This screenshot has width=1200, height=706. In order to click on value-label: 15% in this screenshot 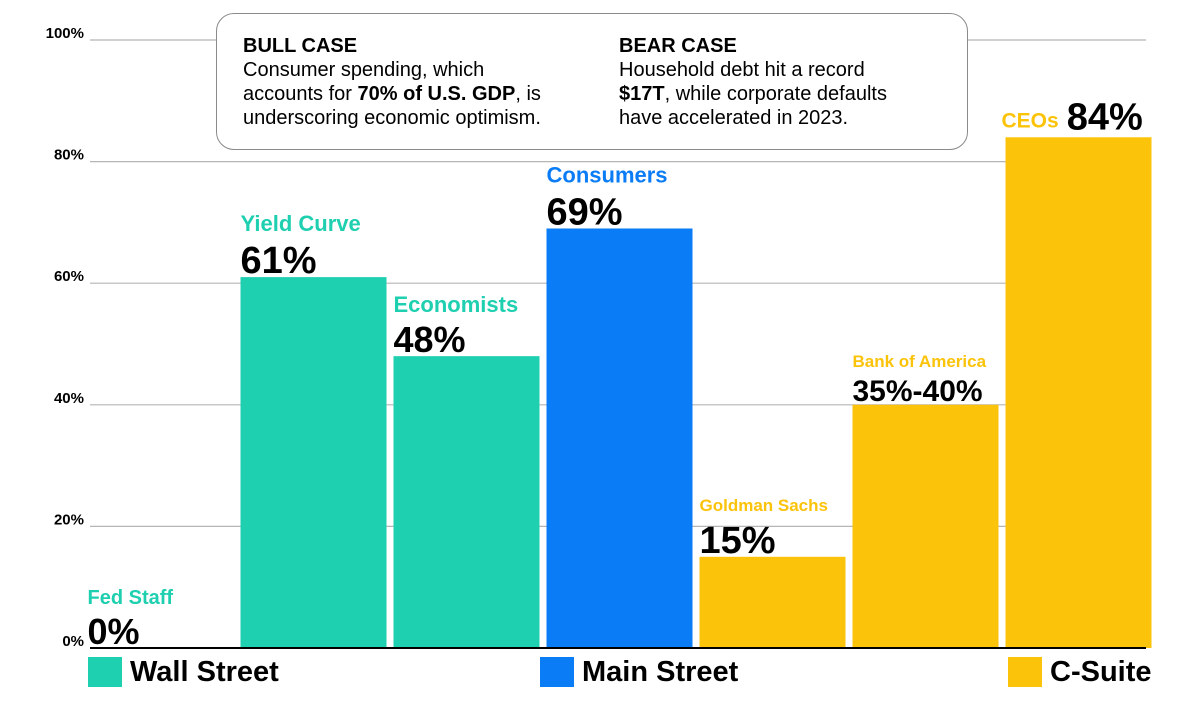, I will do `click(738, 541)`.